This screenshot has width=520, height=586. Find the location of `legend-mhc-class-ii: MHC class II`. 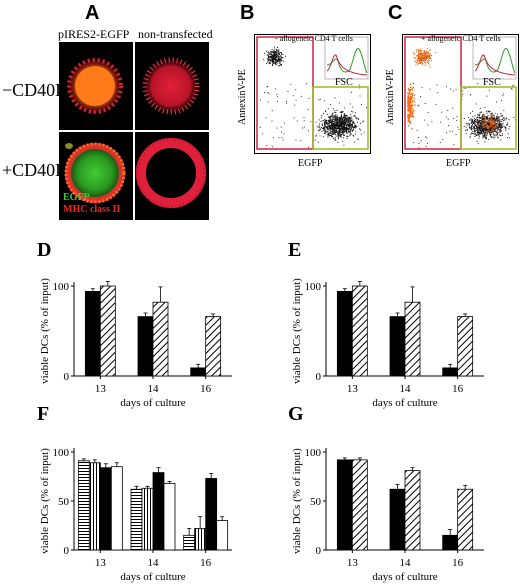

legend-mhc-class-ii: MHC class II is located at coordinates (92, 209).